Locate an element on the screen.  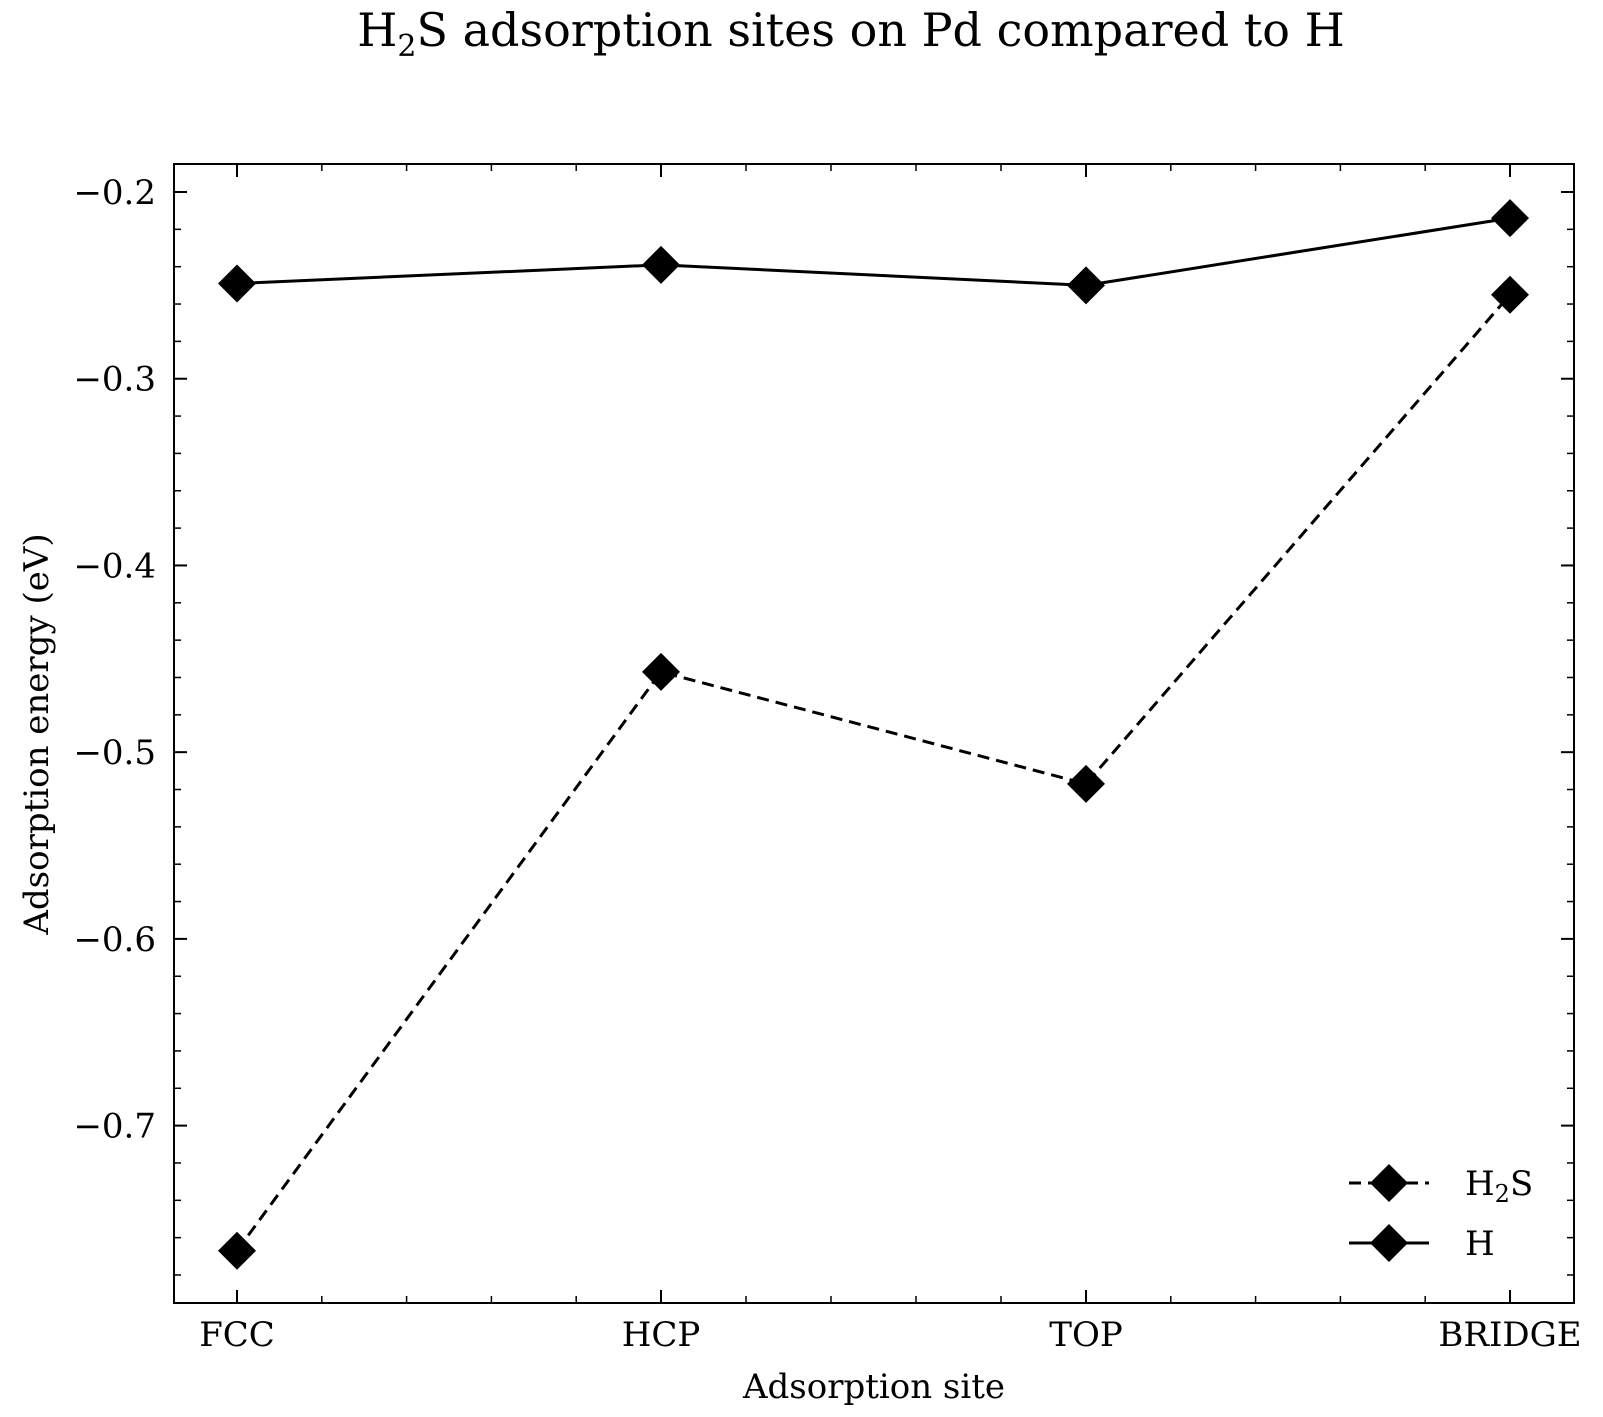
x-tick-label: BRIDGE is located at coordinates (1509, 1335).